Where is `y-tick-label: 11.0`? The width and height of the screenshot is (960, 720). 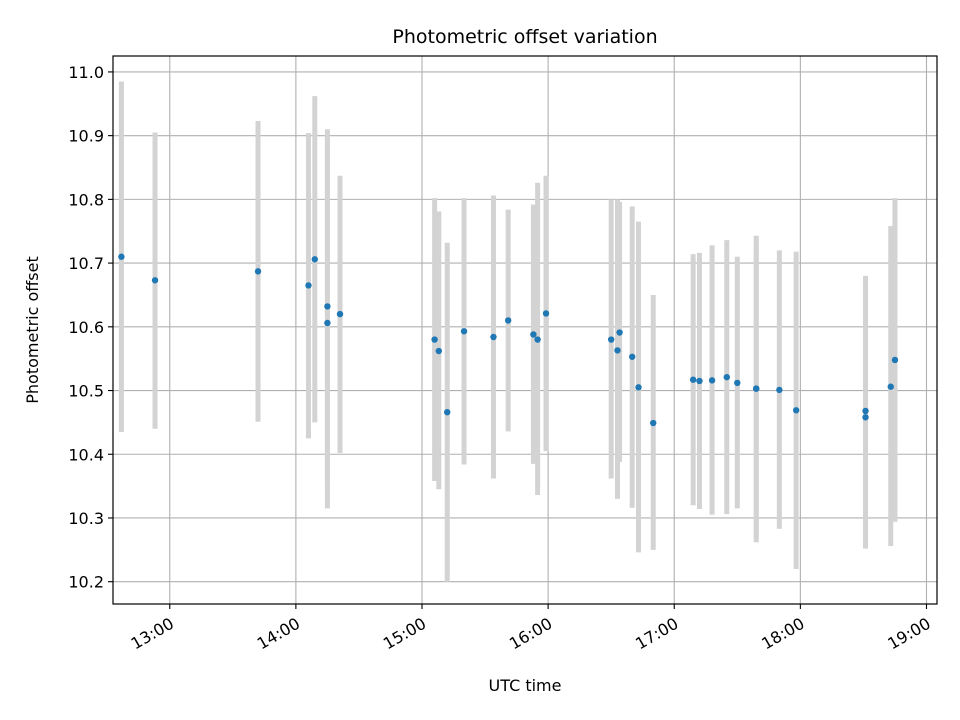
y-tick-label: 11.0 is located at coordinates (86, 72).